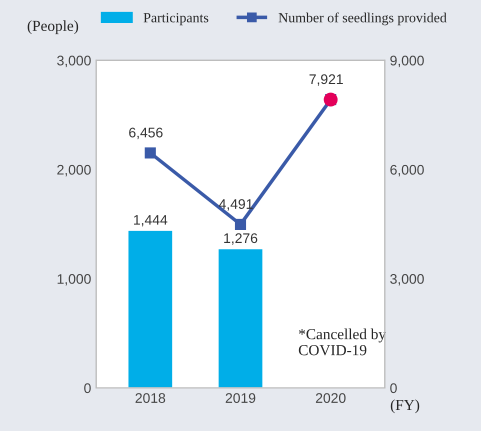 The height and width of the screenshot is (431, 481). I want to click on x-axis-title: (FY), so click(405, 406).